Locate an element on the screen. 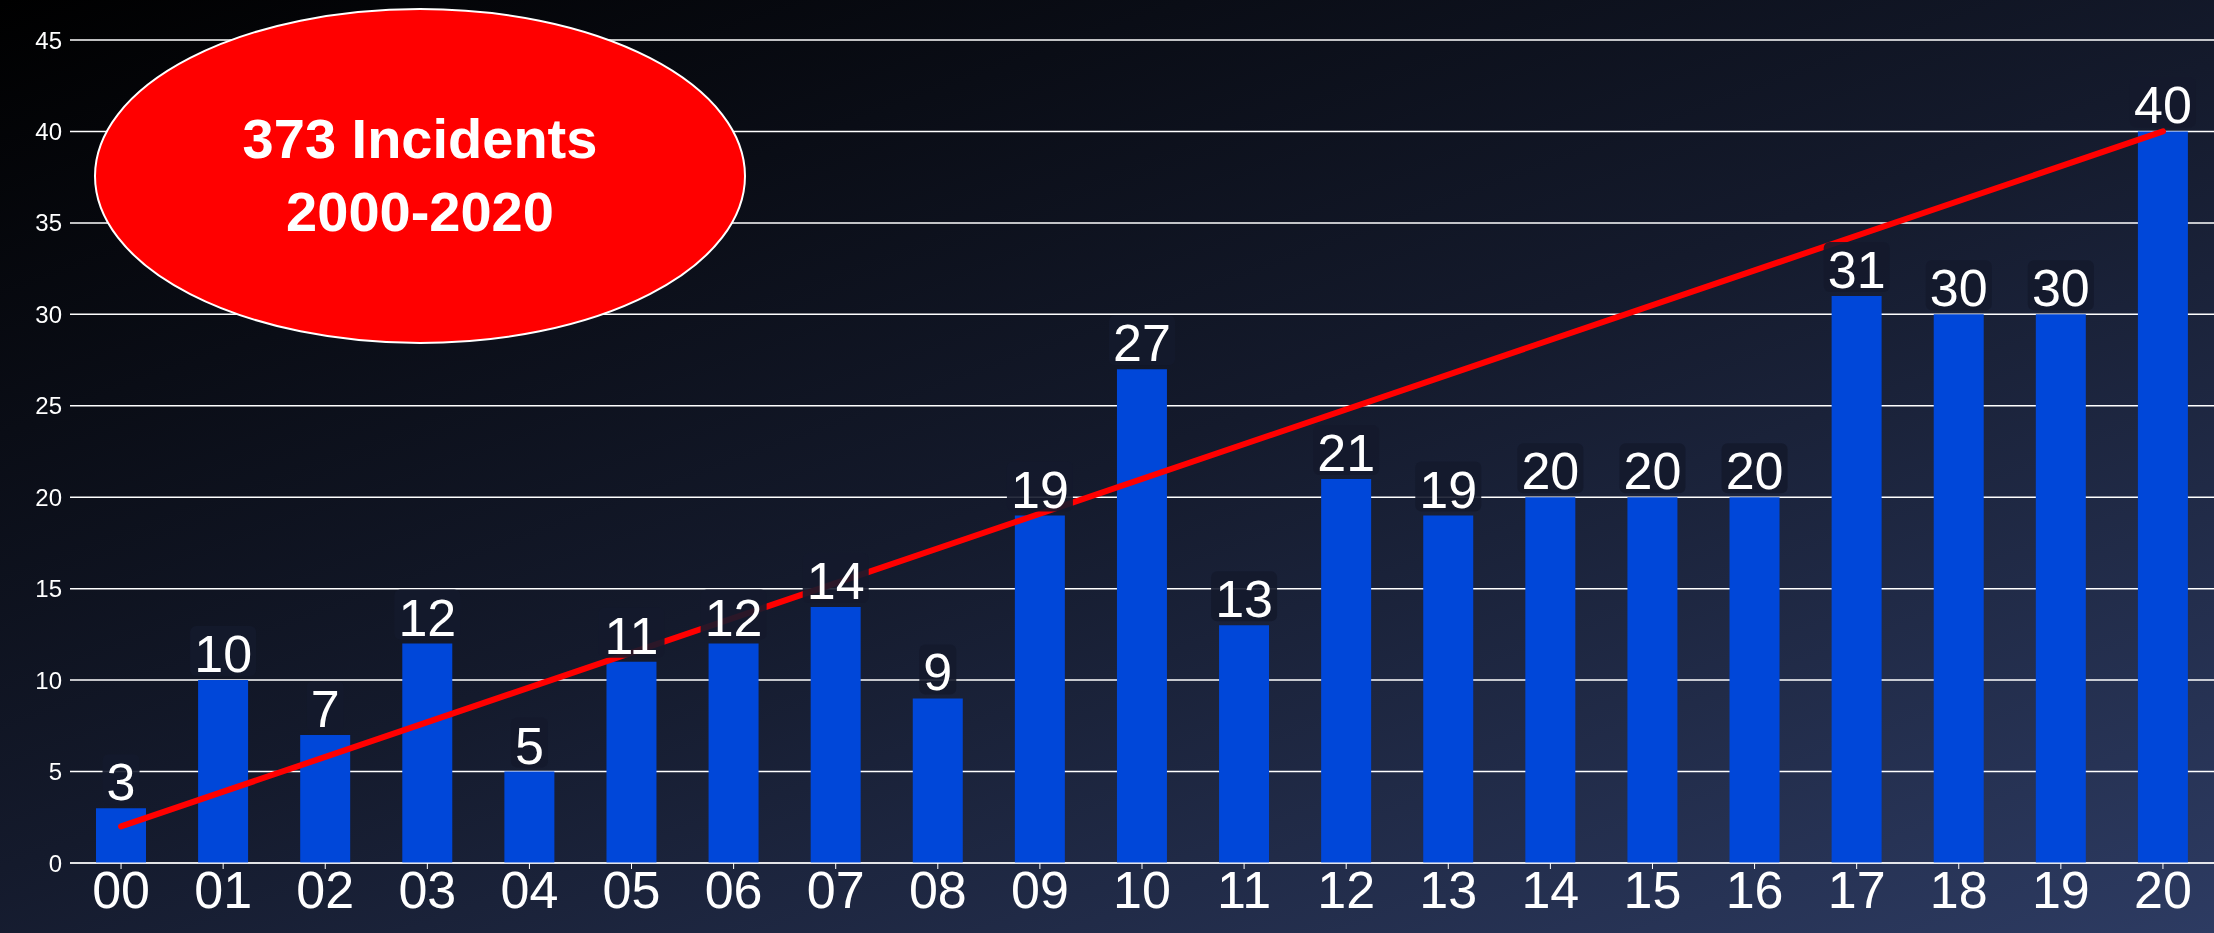  data-label: 21 is located at coordinates (1346, 452).